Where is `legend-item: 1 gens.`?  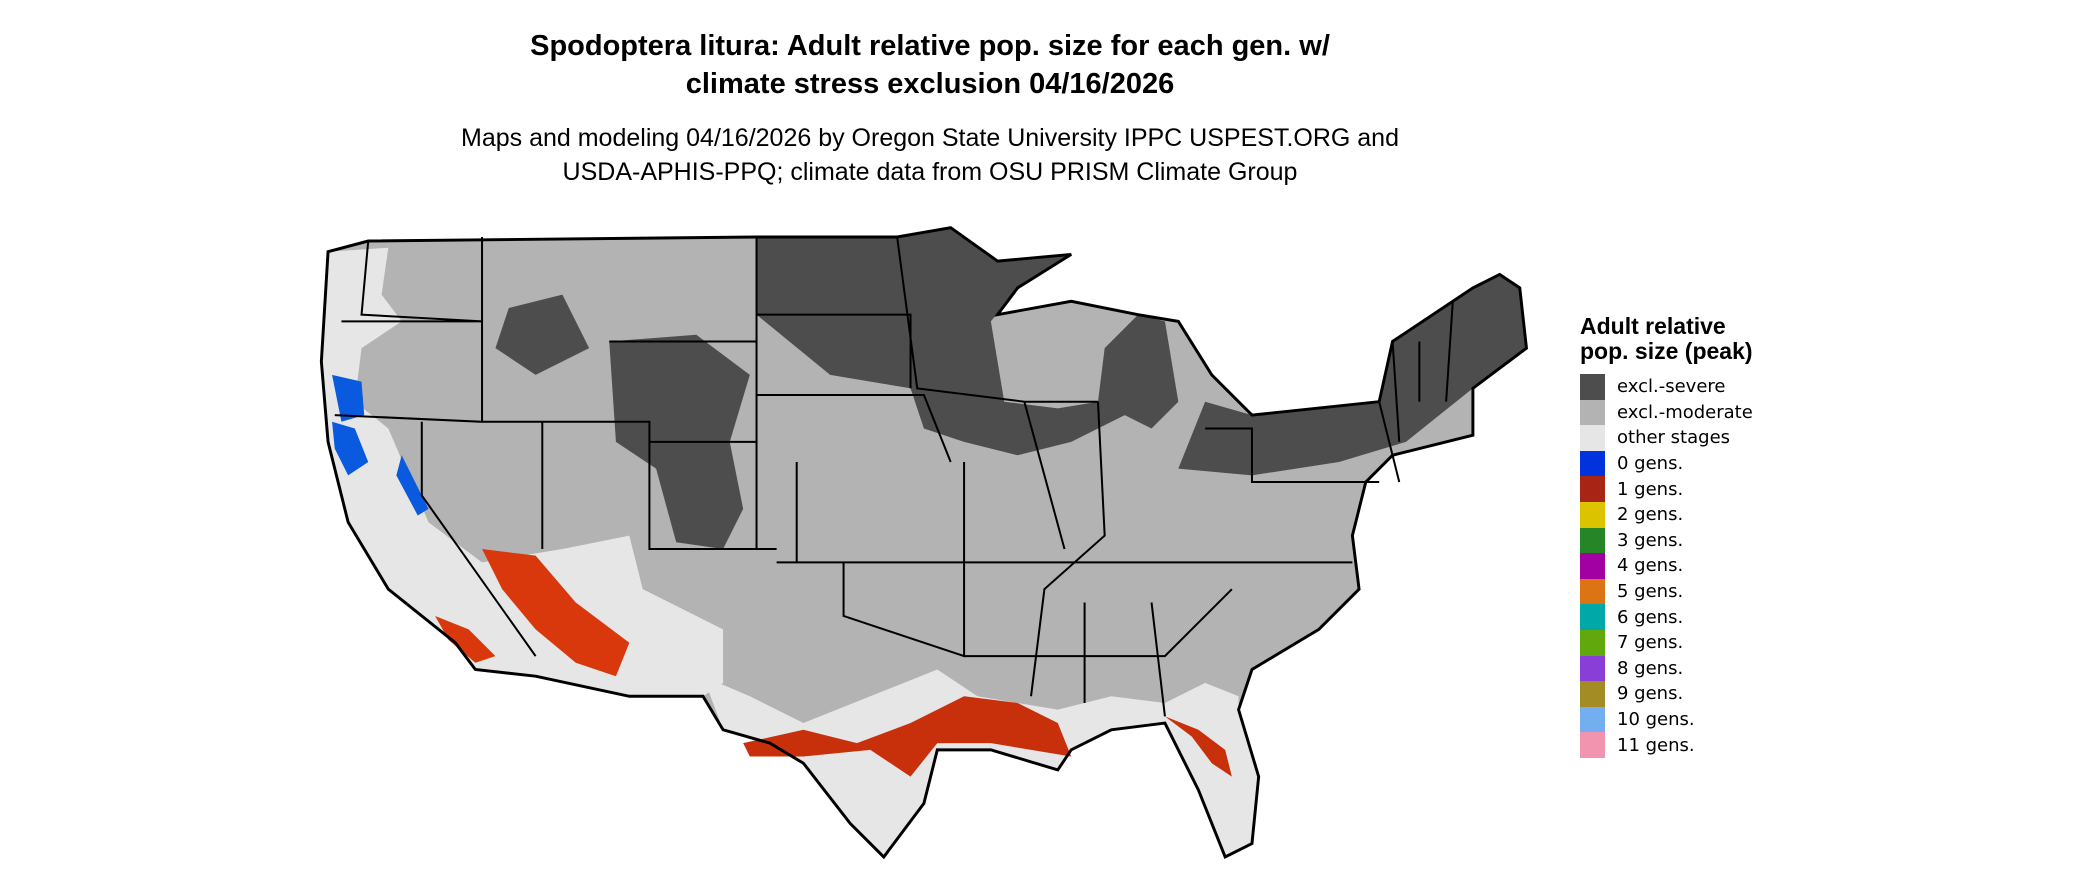 legend-item: 1 gens. is located at coordinates (1680, 489).